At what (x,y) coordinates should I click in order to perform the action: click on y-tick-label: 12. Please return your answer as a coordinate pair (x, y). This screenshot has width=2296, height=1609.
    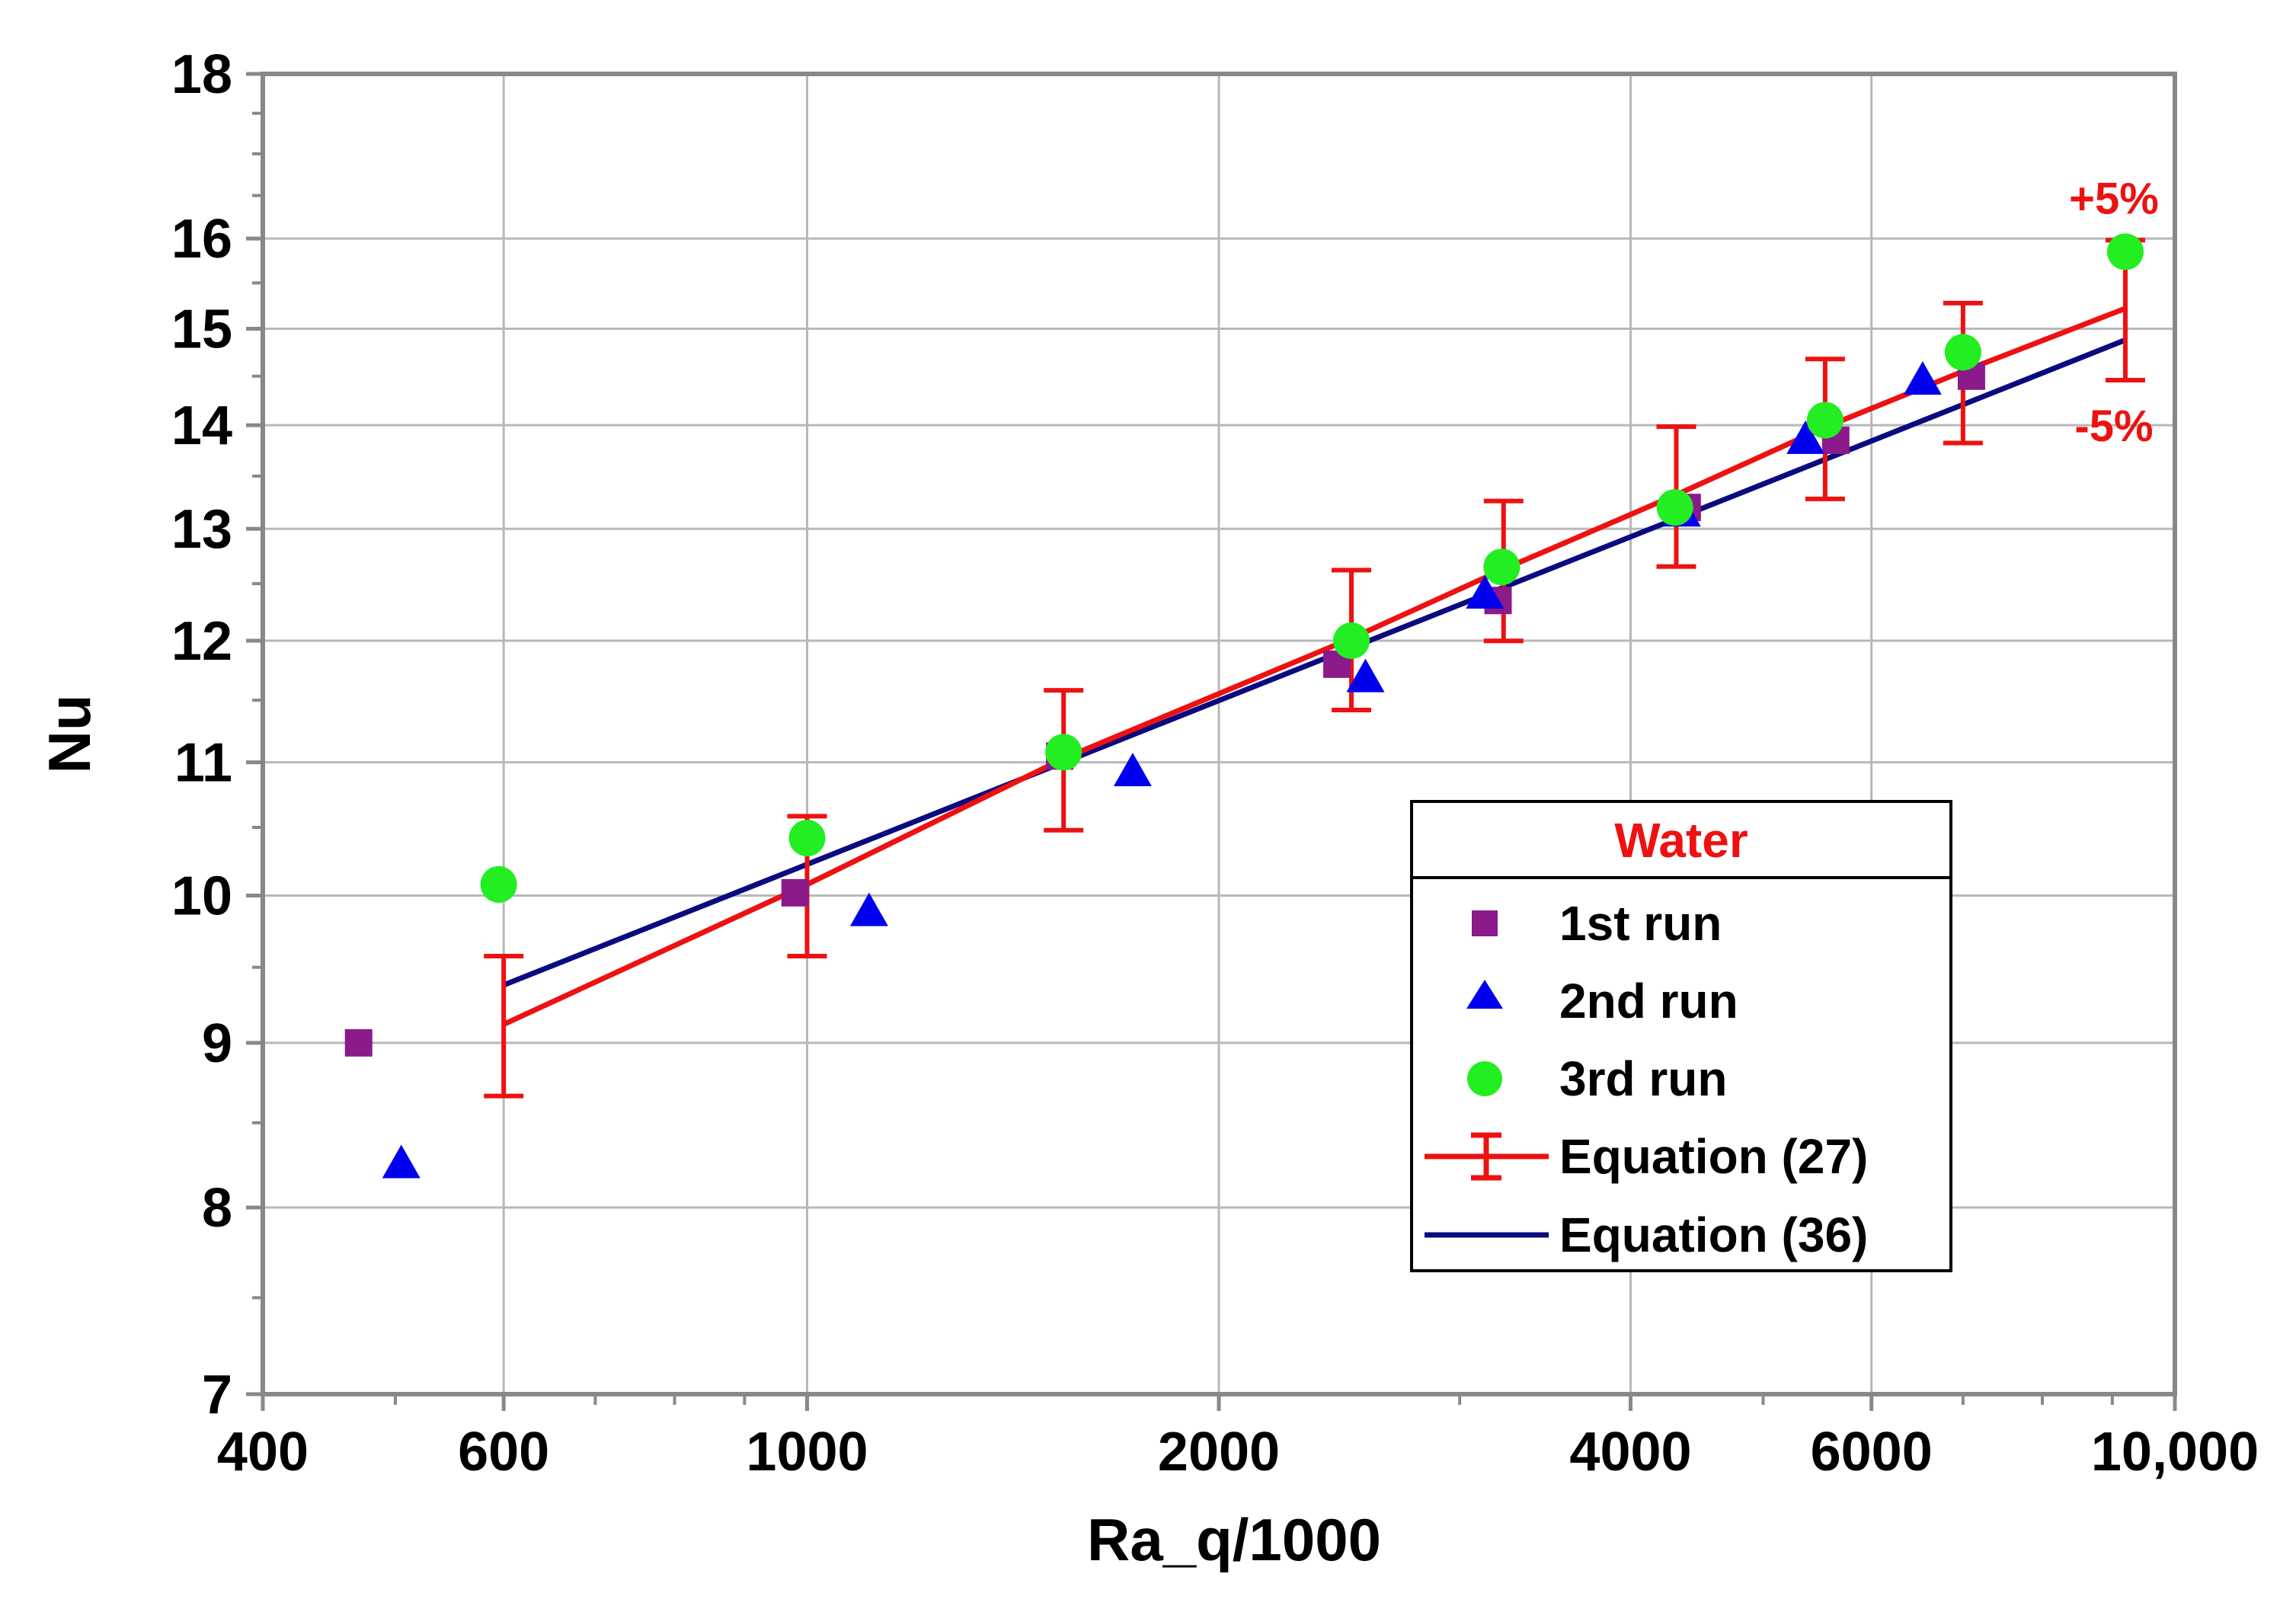
    Looking at the image, I should click on (202, 641).